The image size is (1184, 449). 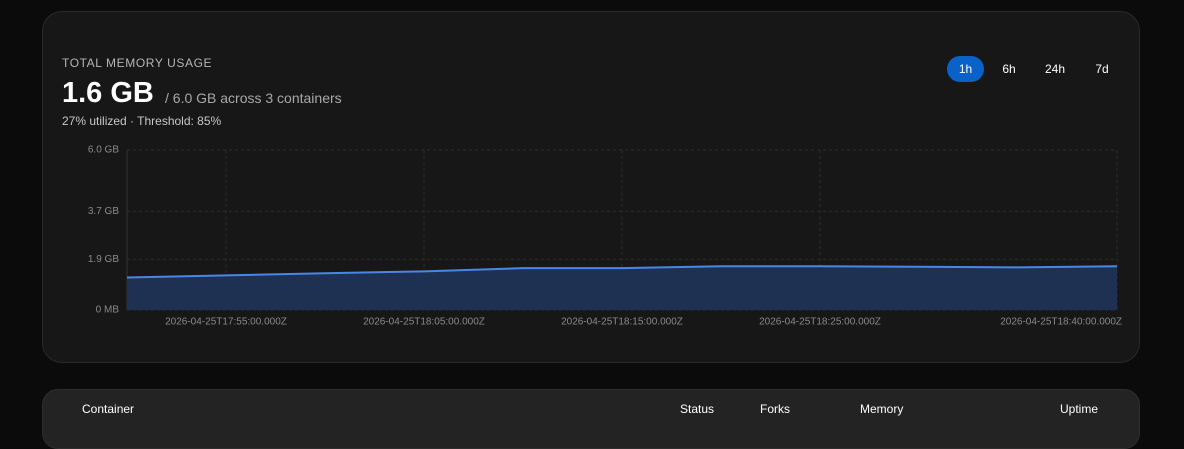 What do you see at coordinates (820, 322) in the screenshot?
I see `x-tick-label: 2026-04-25T18:25:00.000Z` at bounding box center [820, 322].